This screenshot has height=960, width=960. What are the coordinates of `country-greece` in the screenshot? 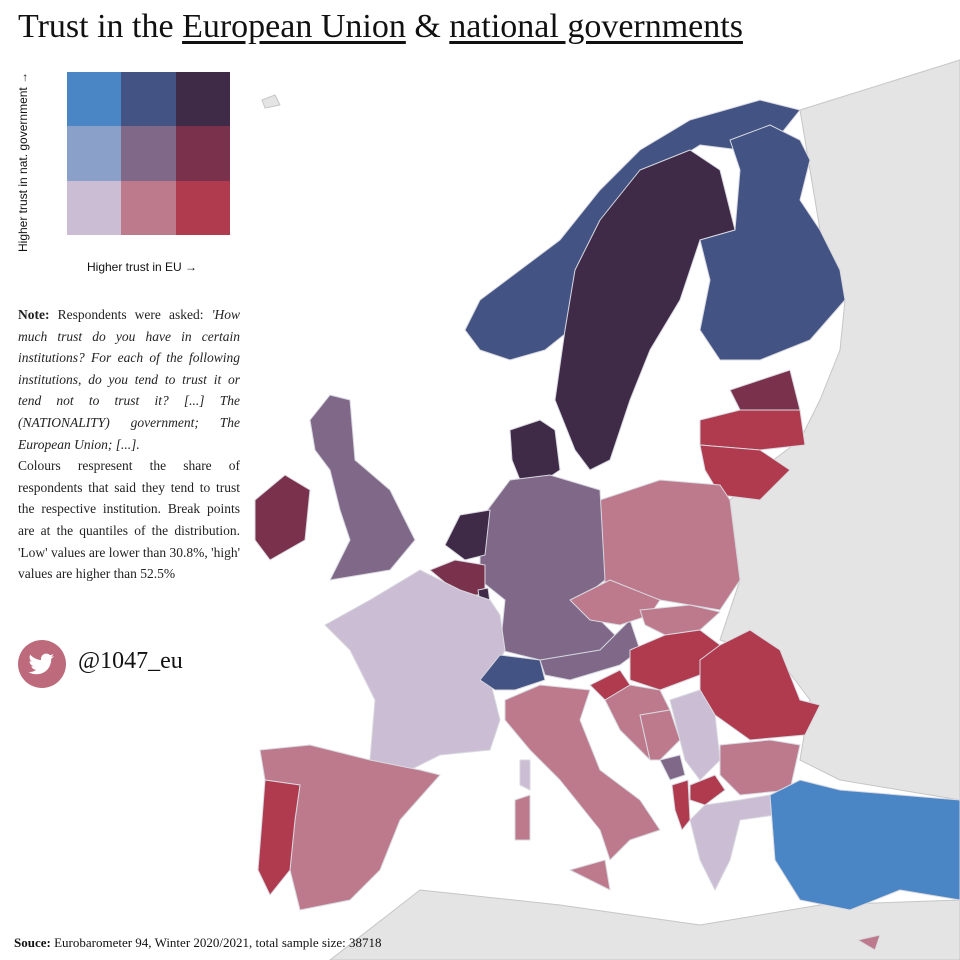 It's located at (732, 842).